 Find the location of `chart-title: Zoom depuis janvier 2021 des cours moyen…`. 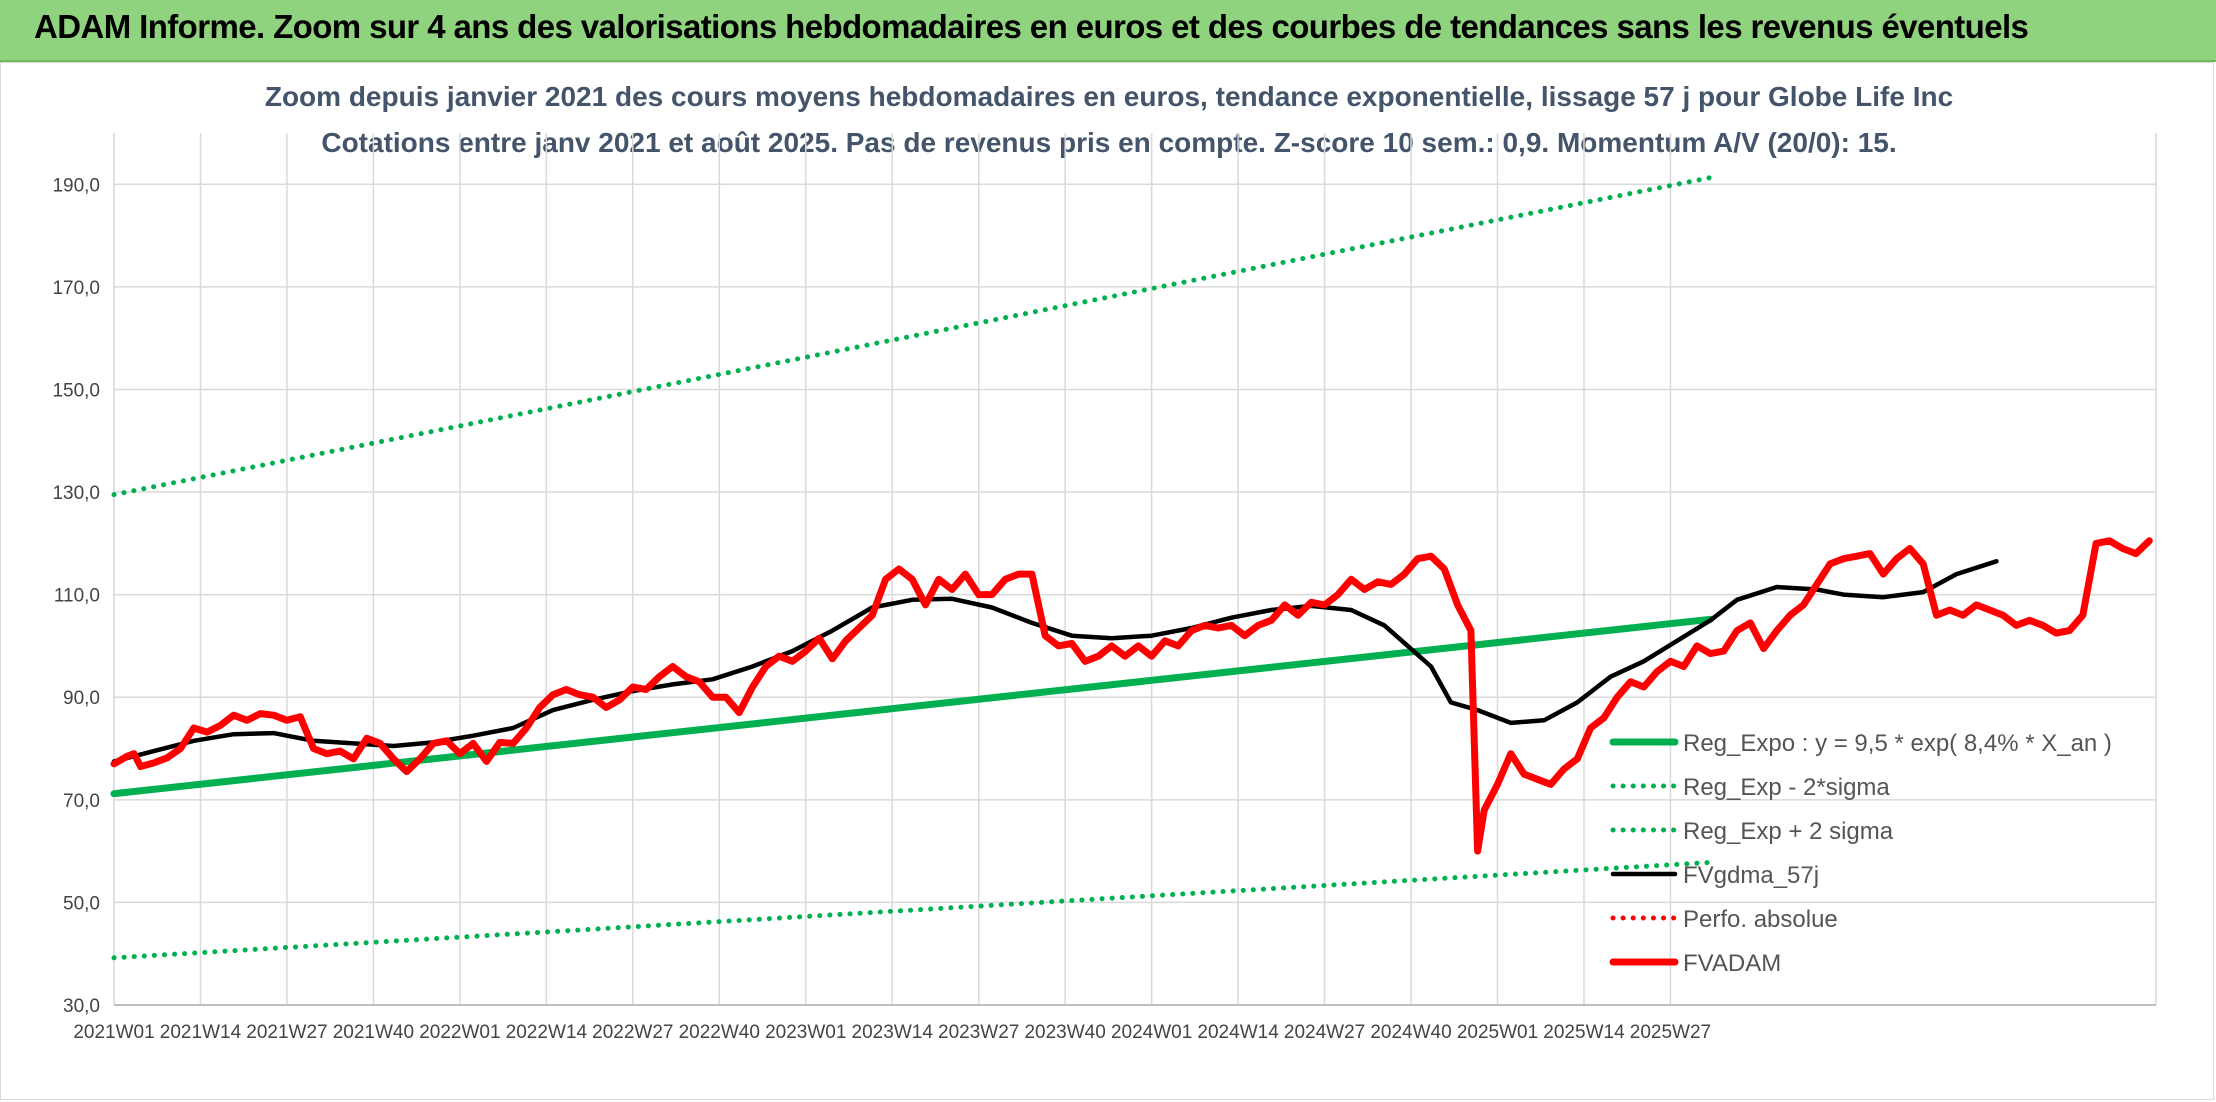

chart-title: Zoom depuis janvier 2021 des cours moyen… is located at coordinates (1109, 96).